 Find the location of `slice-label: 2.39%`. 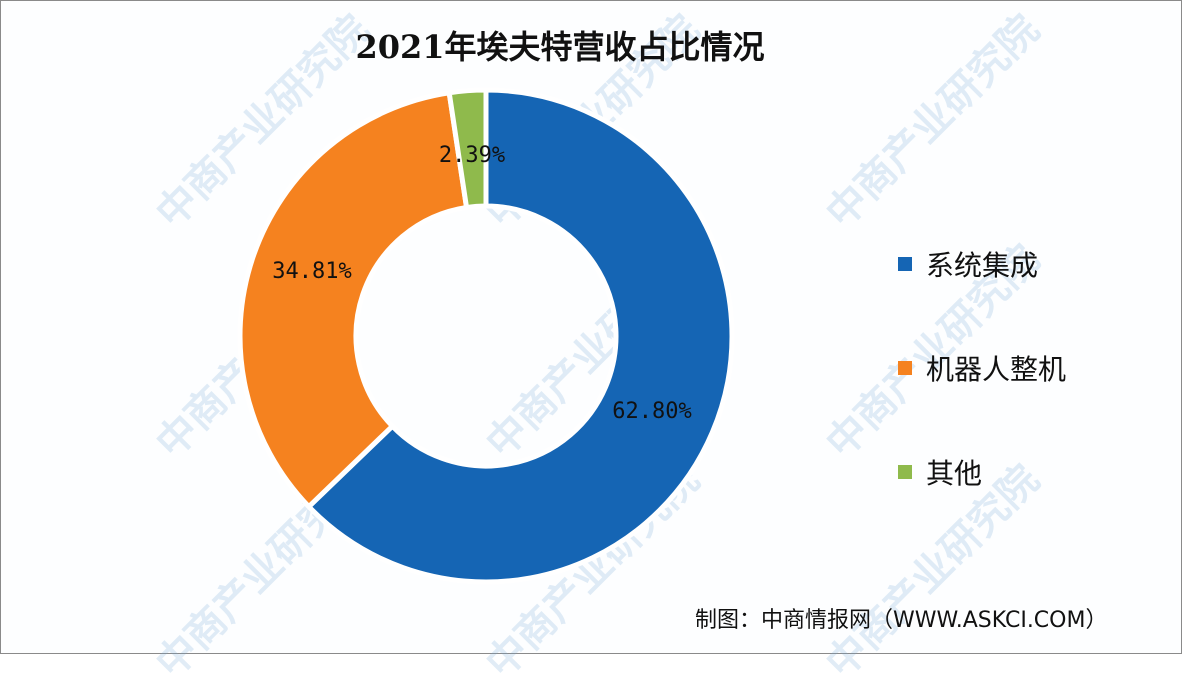

slice-label: 2.39% is located at coordinates (472, 155).